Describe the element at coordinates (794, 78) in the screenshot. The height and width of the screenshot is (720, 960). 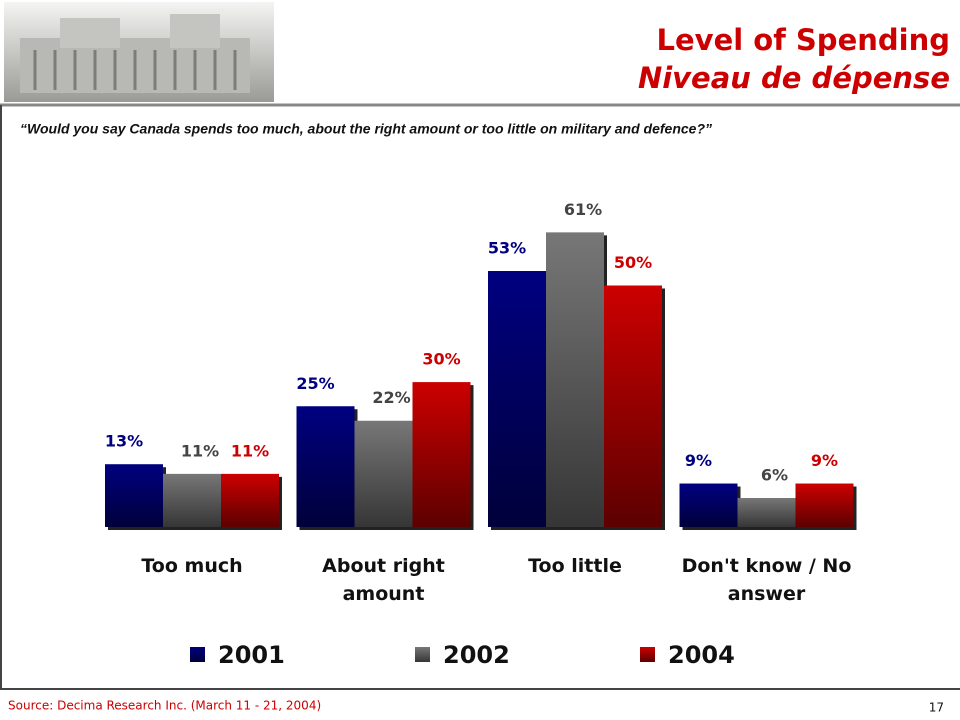
I see `subtitle: Niveau de dépense` at that location.